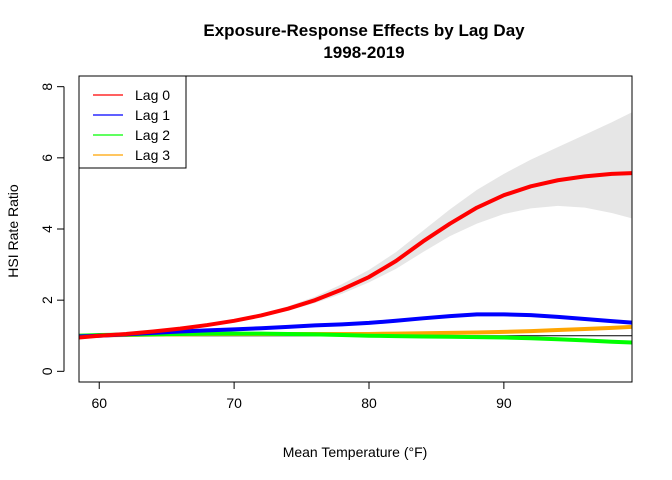 This screenshot has width=672, height=480. Describe the element at coordinates (152, 115) in the screenshot. I see `legend-label-2: Lag 1` at that location.